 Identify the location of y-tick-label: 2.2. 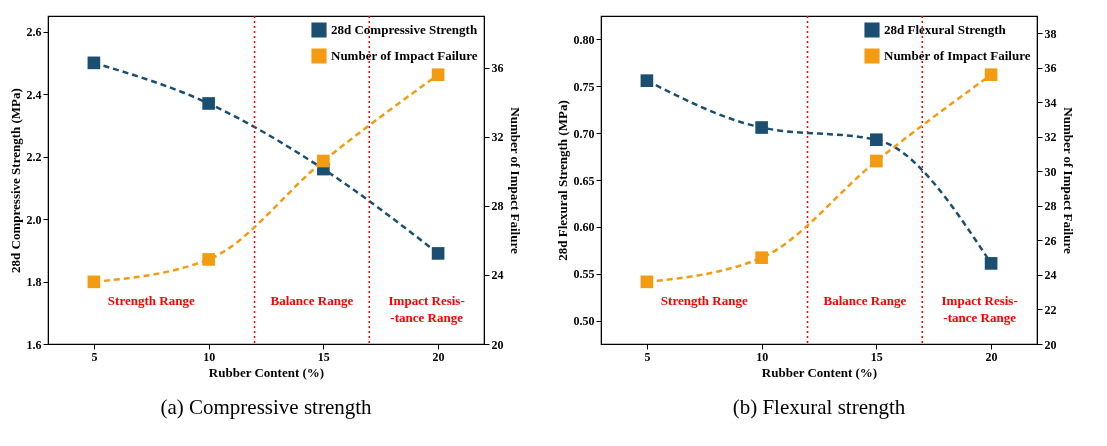
(34, 157).